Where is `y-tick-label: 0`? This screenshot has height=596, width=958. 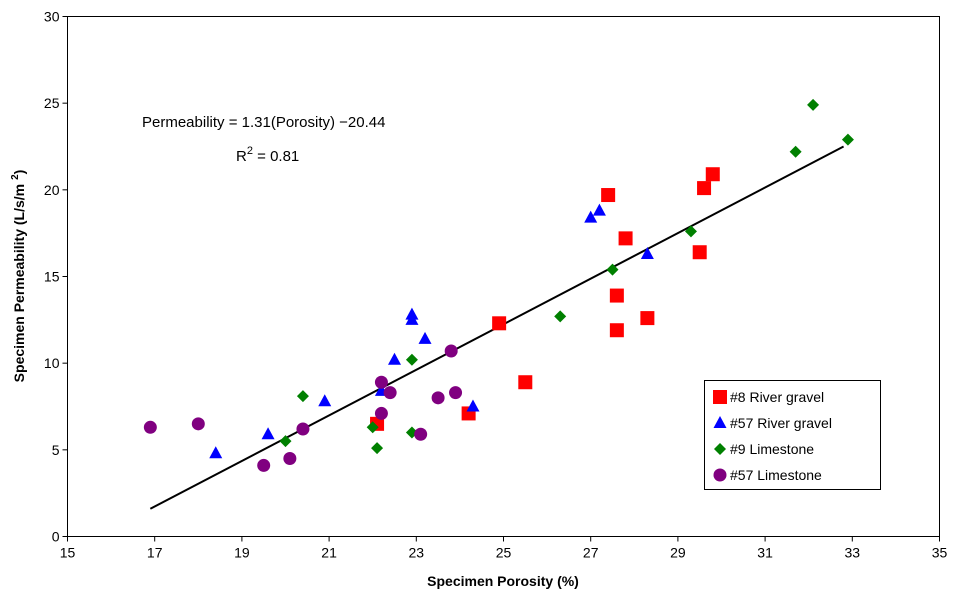 y-tick-label: 0 is located at coordinates (56, 537).